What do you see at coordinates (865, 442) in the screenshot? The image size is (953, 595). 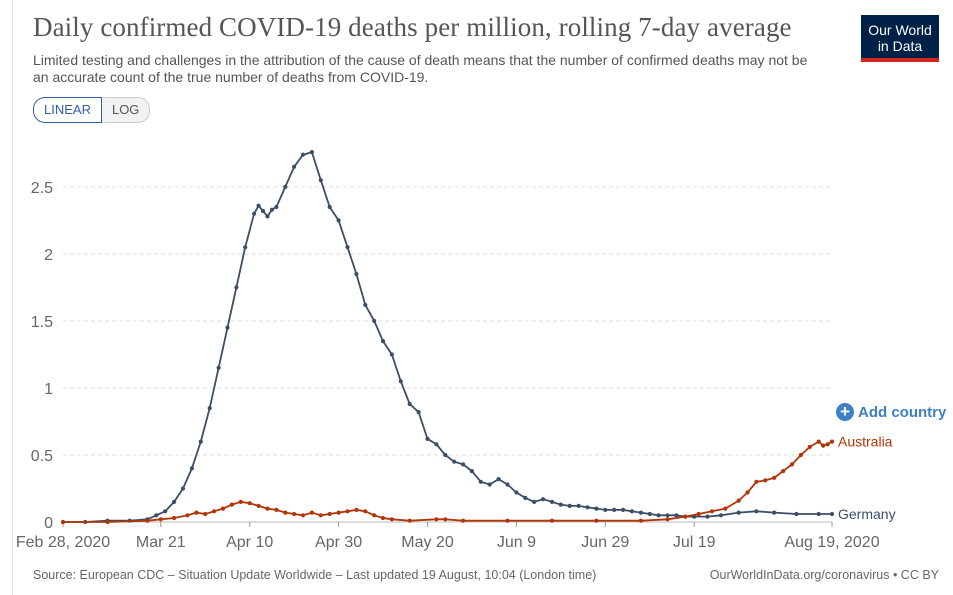 I see `series-label-australia: Australia` at bounding box center [865, 442].